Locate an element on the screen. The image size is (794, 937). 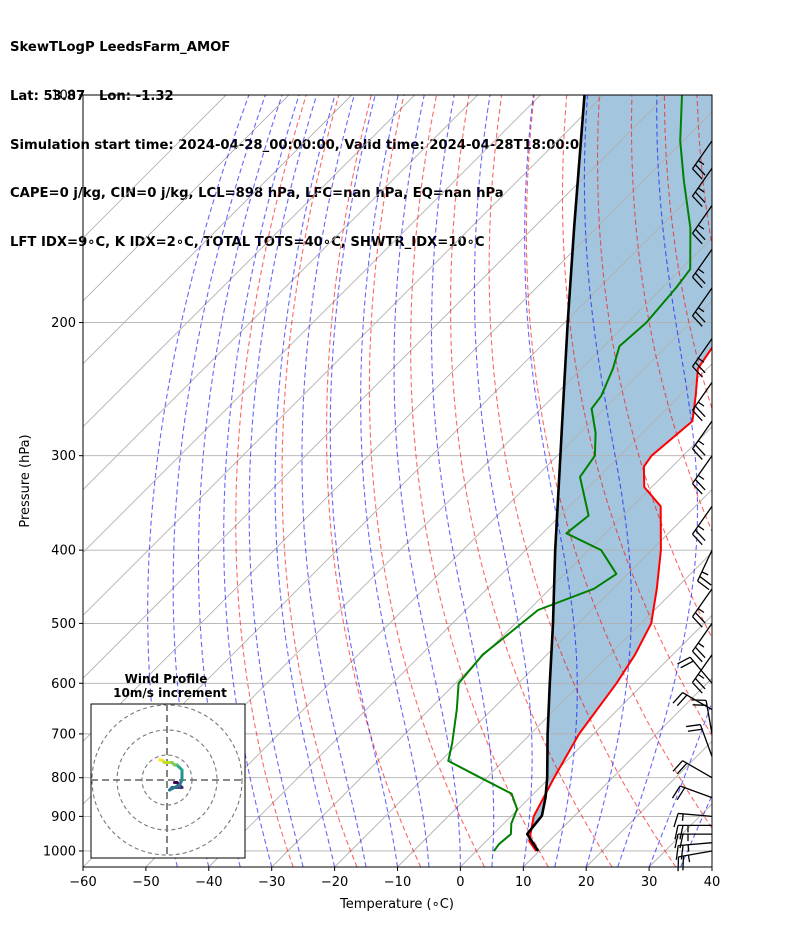
hodograph-content is located at coordinates (168, 781).